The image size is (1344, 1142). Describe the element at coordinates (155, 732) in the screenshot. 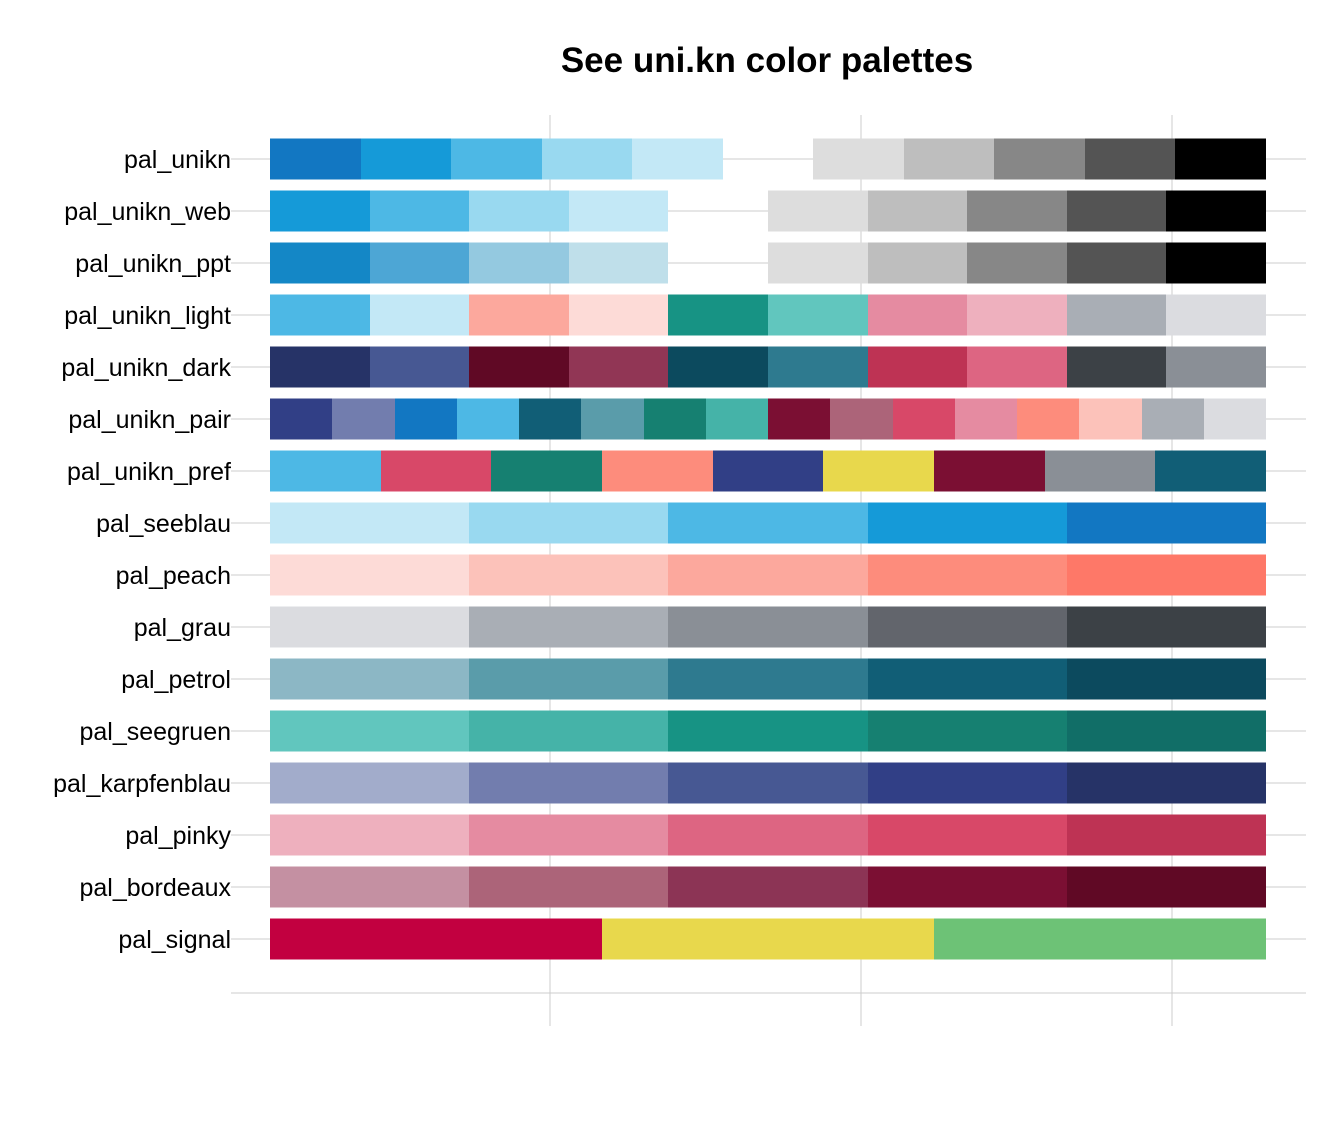

I see `palette-label: pal_seegruen` at that location.